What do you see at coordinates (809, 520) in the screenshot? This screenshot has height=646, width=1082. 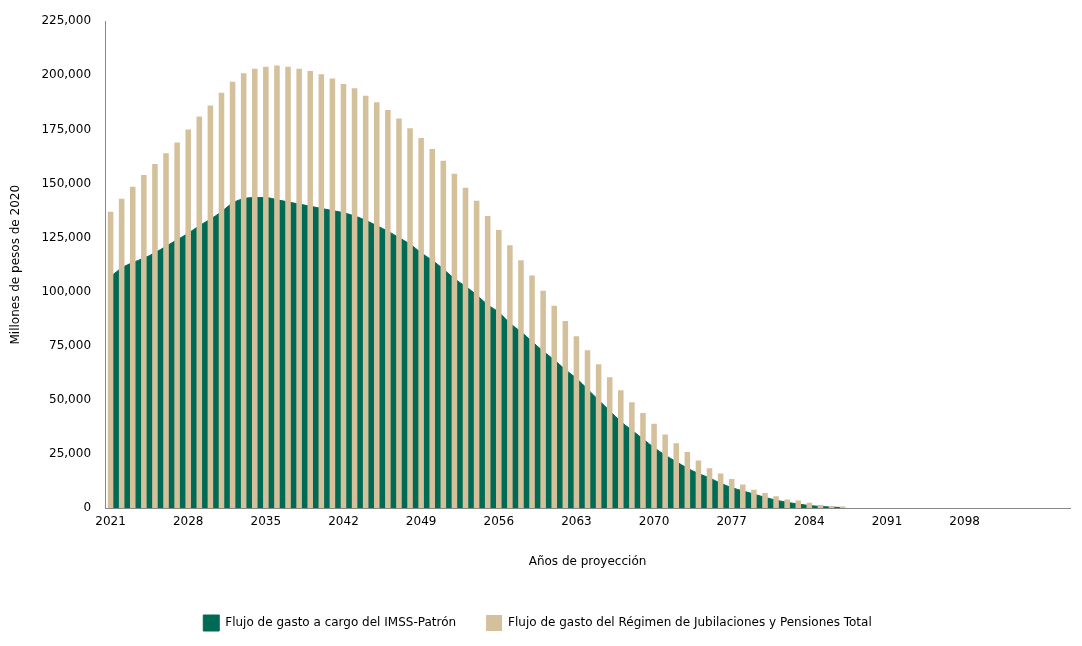 I see `x-tick-label: 2084` at bounding box center [809, 520].